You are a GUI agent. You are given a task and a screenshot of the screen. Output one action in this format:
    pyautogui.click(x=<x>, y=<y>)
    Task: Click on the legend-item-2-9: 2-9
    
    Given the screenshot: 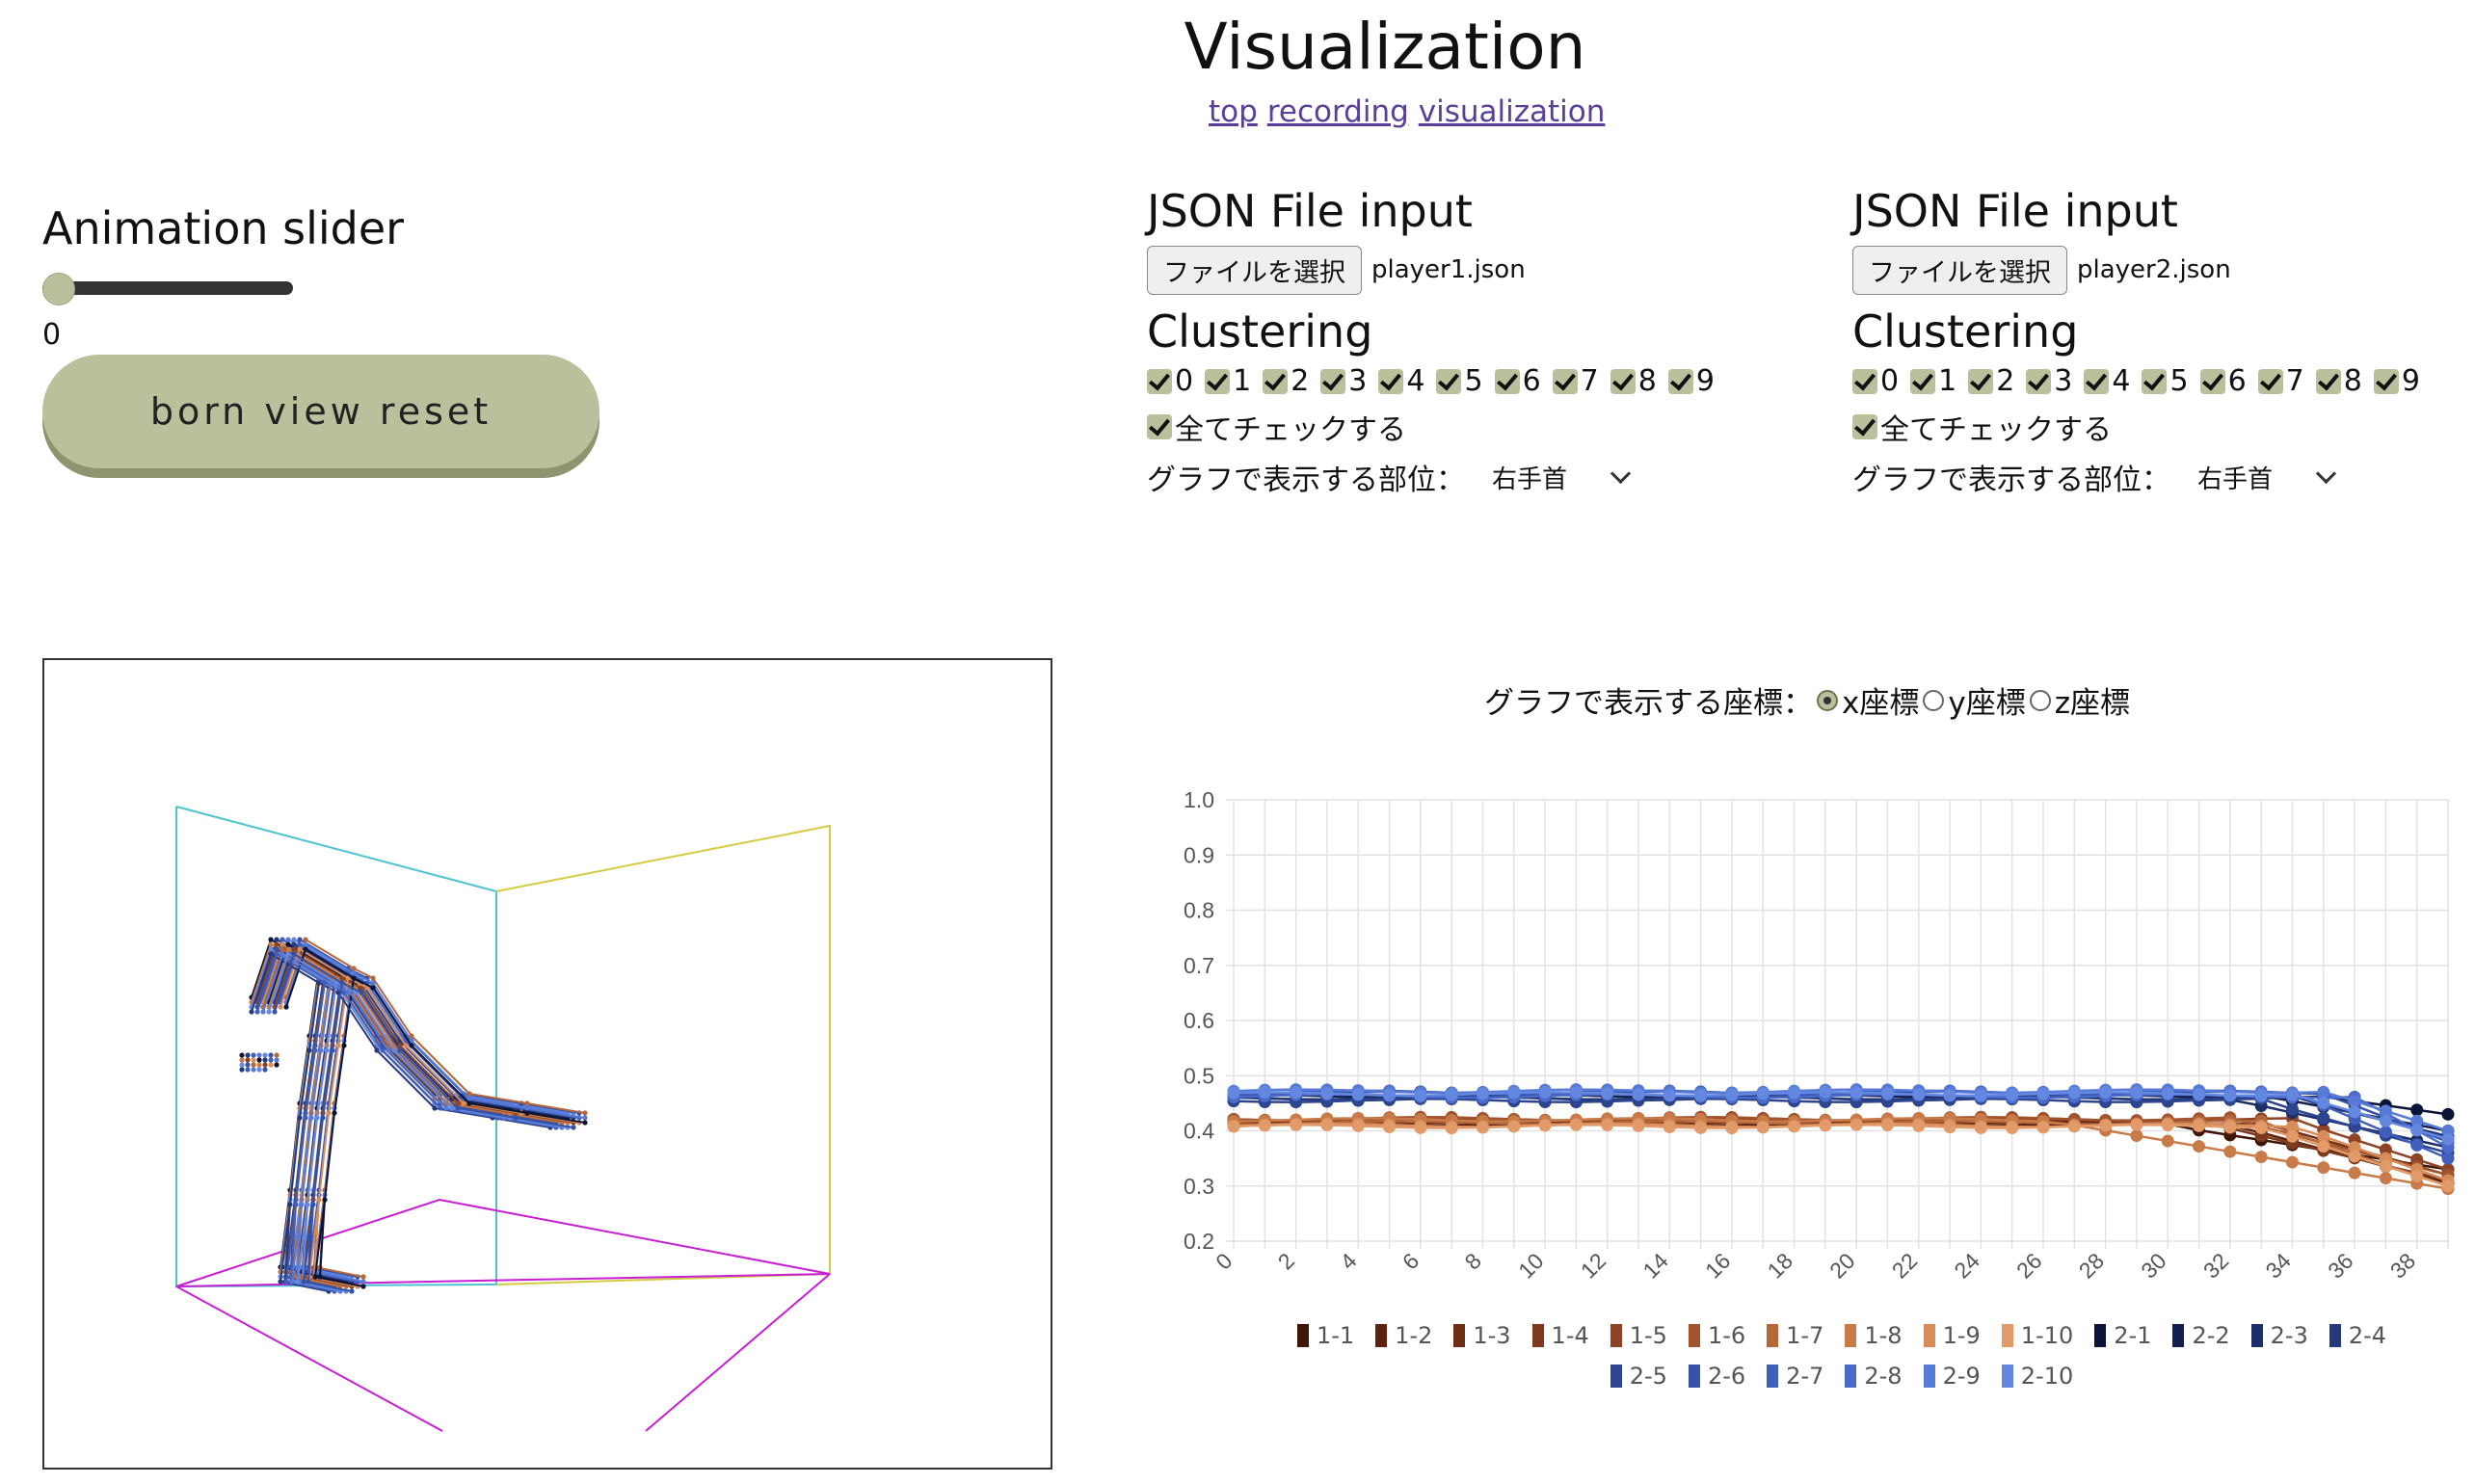 What is the action you would take?
    pyautogui.click(x=1952, y=1376)
    